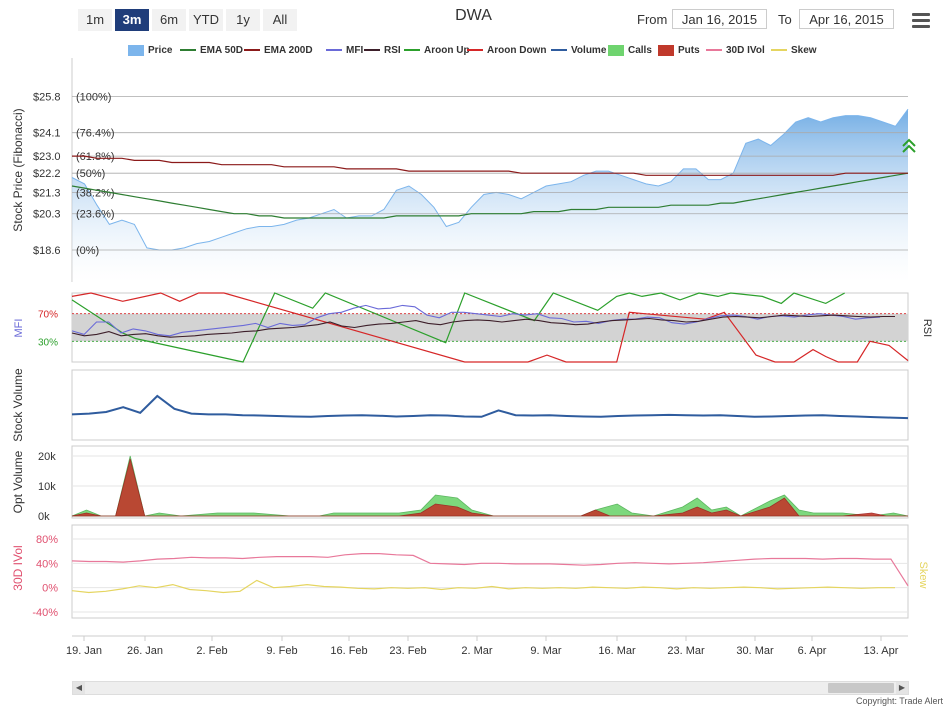 The height and width of the screenshot is (708, 947). What do you see at coordinates (18, 405) in the screenshot?
I see `volume-axis-title: Stock Volume` at bounding box center [18, 405].